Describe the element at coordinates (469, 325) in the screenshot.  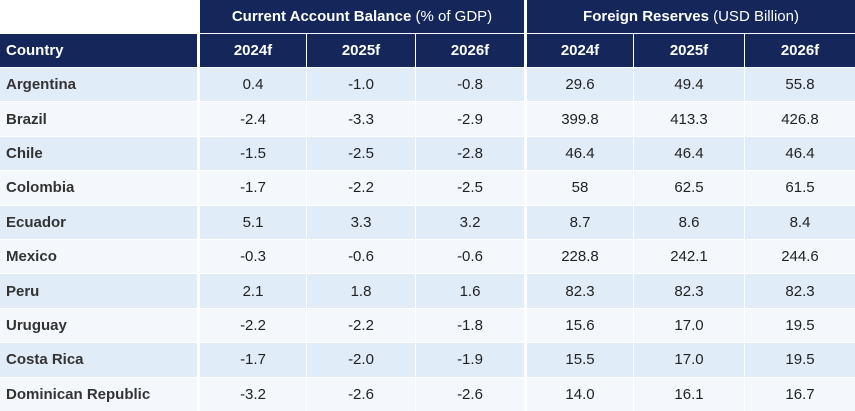
I see `value-cell-ca-2026: -1.8` at that location.